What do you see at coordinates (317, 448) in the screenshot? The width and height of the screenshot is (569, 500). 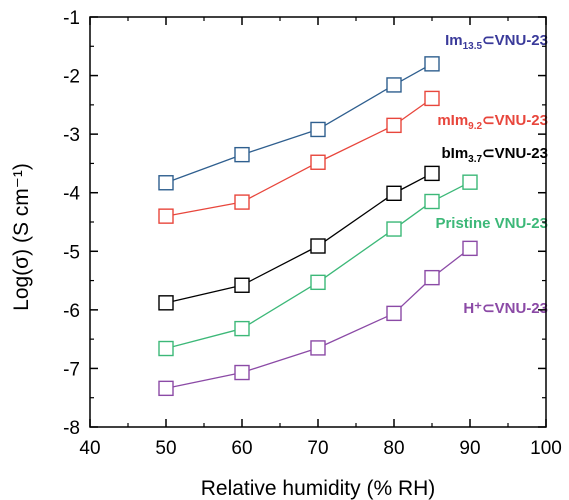 I see `x-tick-label: 70` at bounding box center [317, 448].